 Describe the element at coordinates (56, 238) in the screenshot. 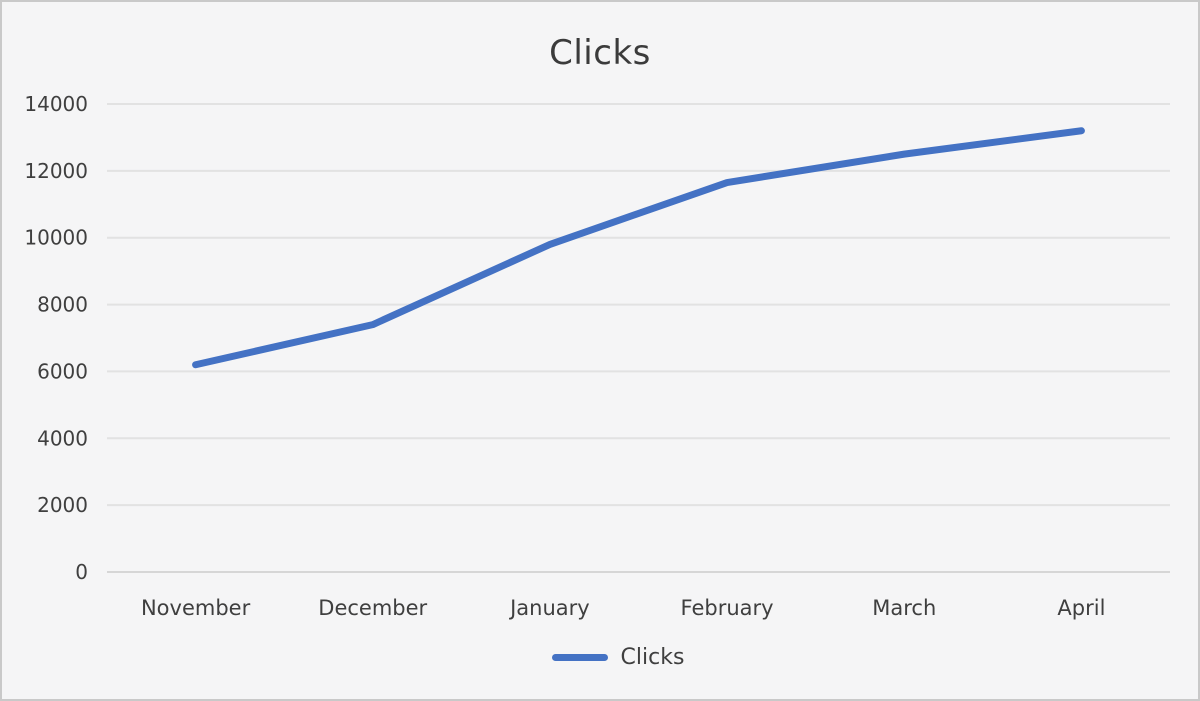

I see `y-axis-tick-label: 10000` at that location.